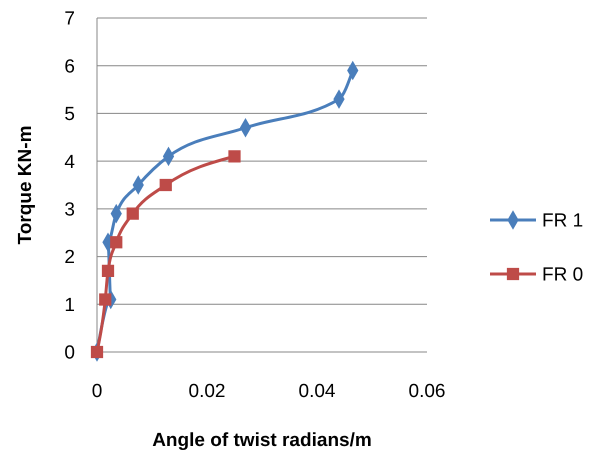  What do you see at coordinates (25, 185) in the screenshot?
I see `y-axis-title: Torque KN-m` at bounding box center [25, 185].